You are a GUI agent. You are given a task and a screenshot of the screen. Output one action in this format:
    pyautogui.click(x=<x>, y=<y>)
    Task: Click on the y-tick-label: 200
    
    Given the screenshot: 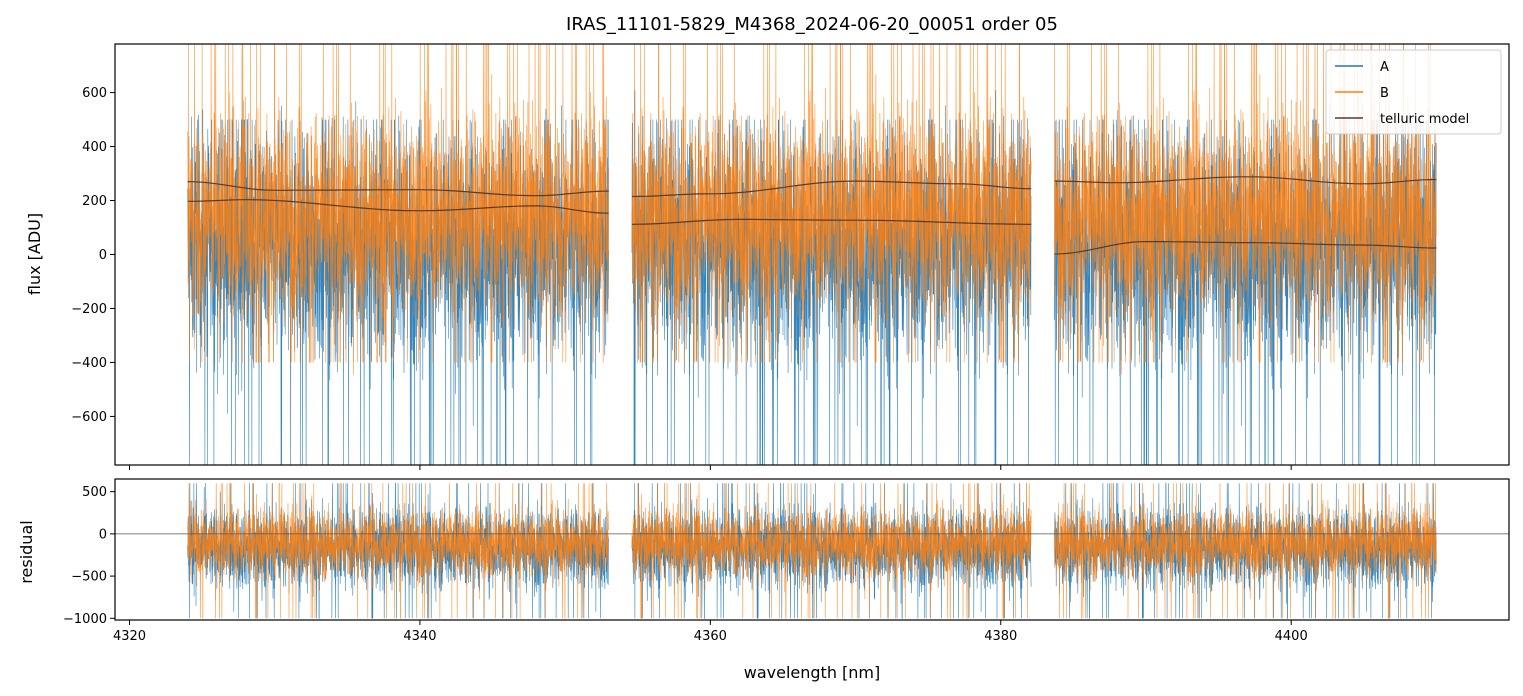 What is the action you would take?
    pyautogui.click(x=94, y=201)
    